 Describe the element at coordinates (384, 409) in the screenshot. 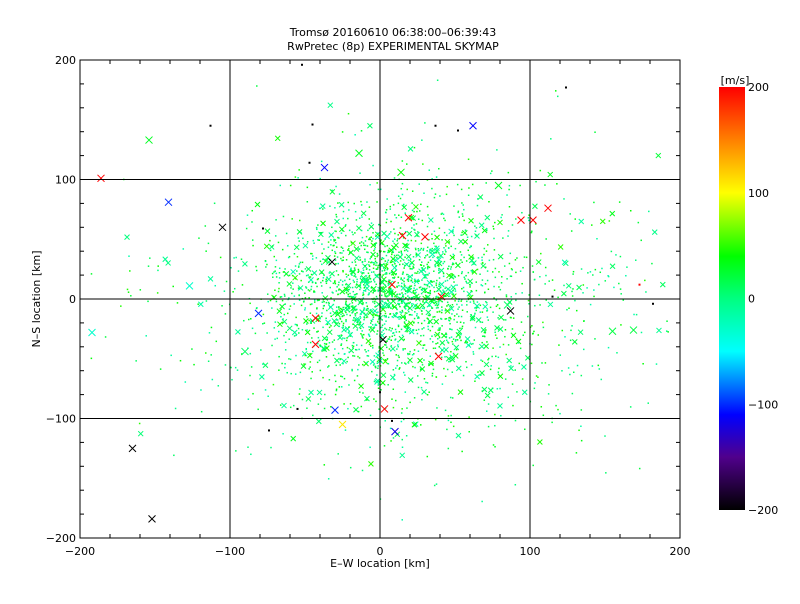

I see `cross-marker` at that location.